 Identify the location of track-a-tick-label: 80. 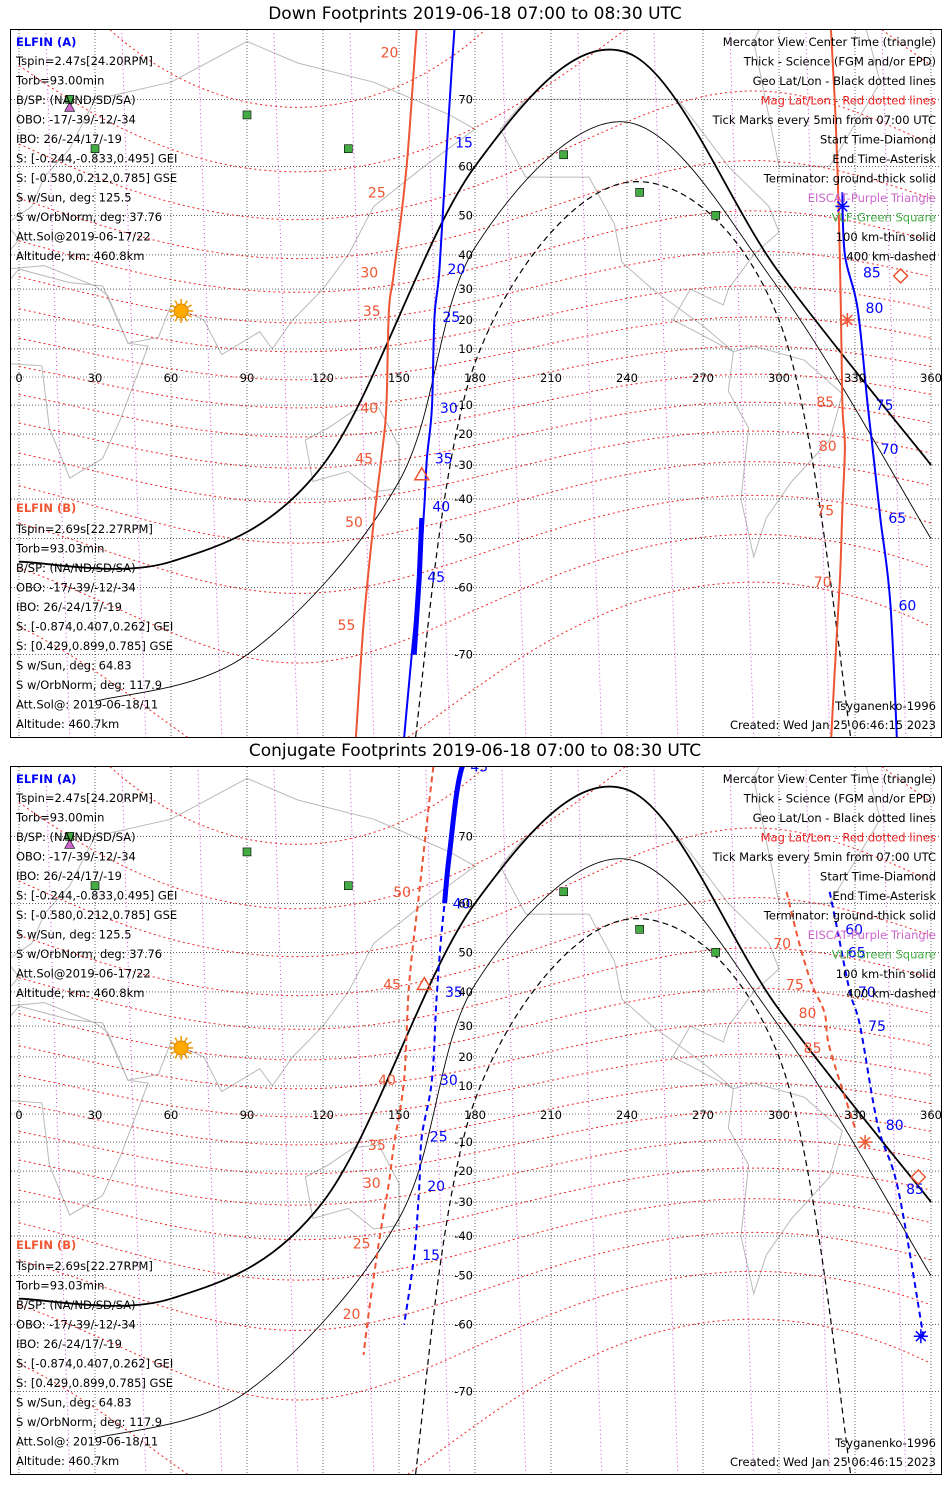
(875, 309).